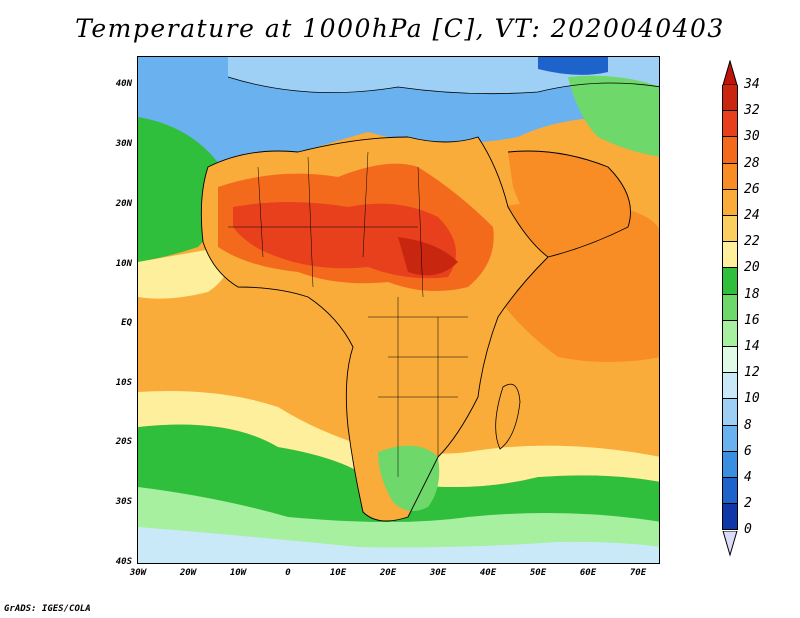 The height and width of the screenshot is (618, 800). I want to click on madagascar, so click(508, 416).